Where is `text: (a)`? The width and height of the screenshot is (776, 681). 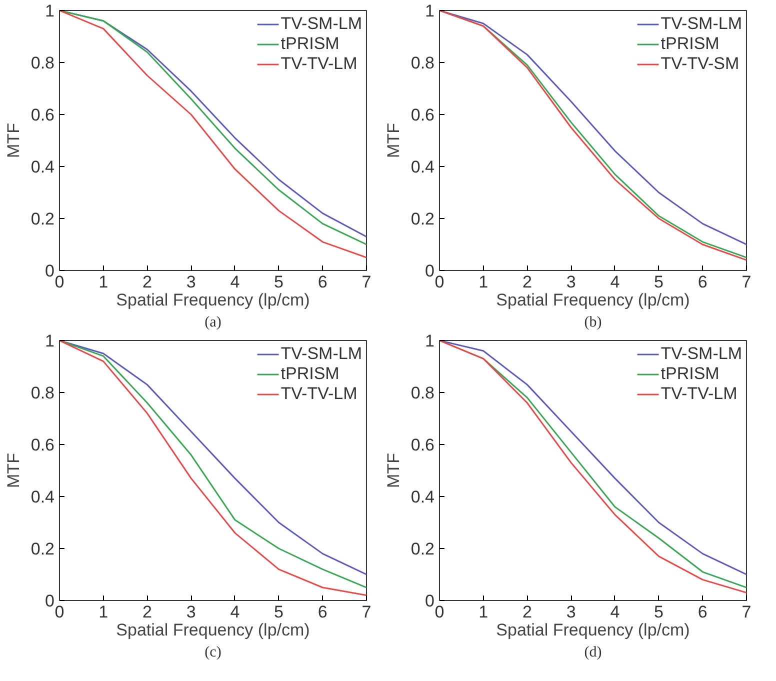
text: (a) is located at coordinates (213, 322).